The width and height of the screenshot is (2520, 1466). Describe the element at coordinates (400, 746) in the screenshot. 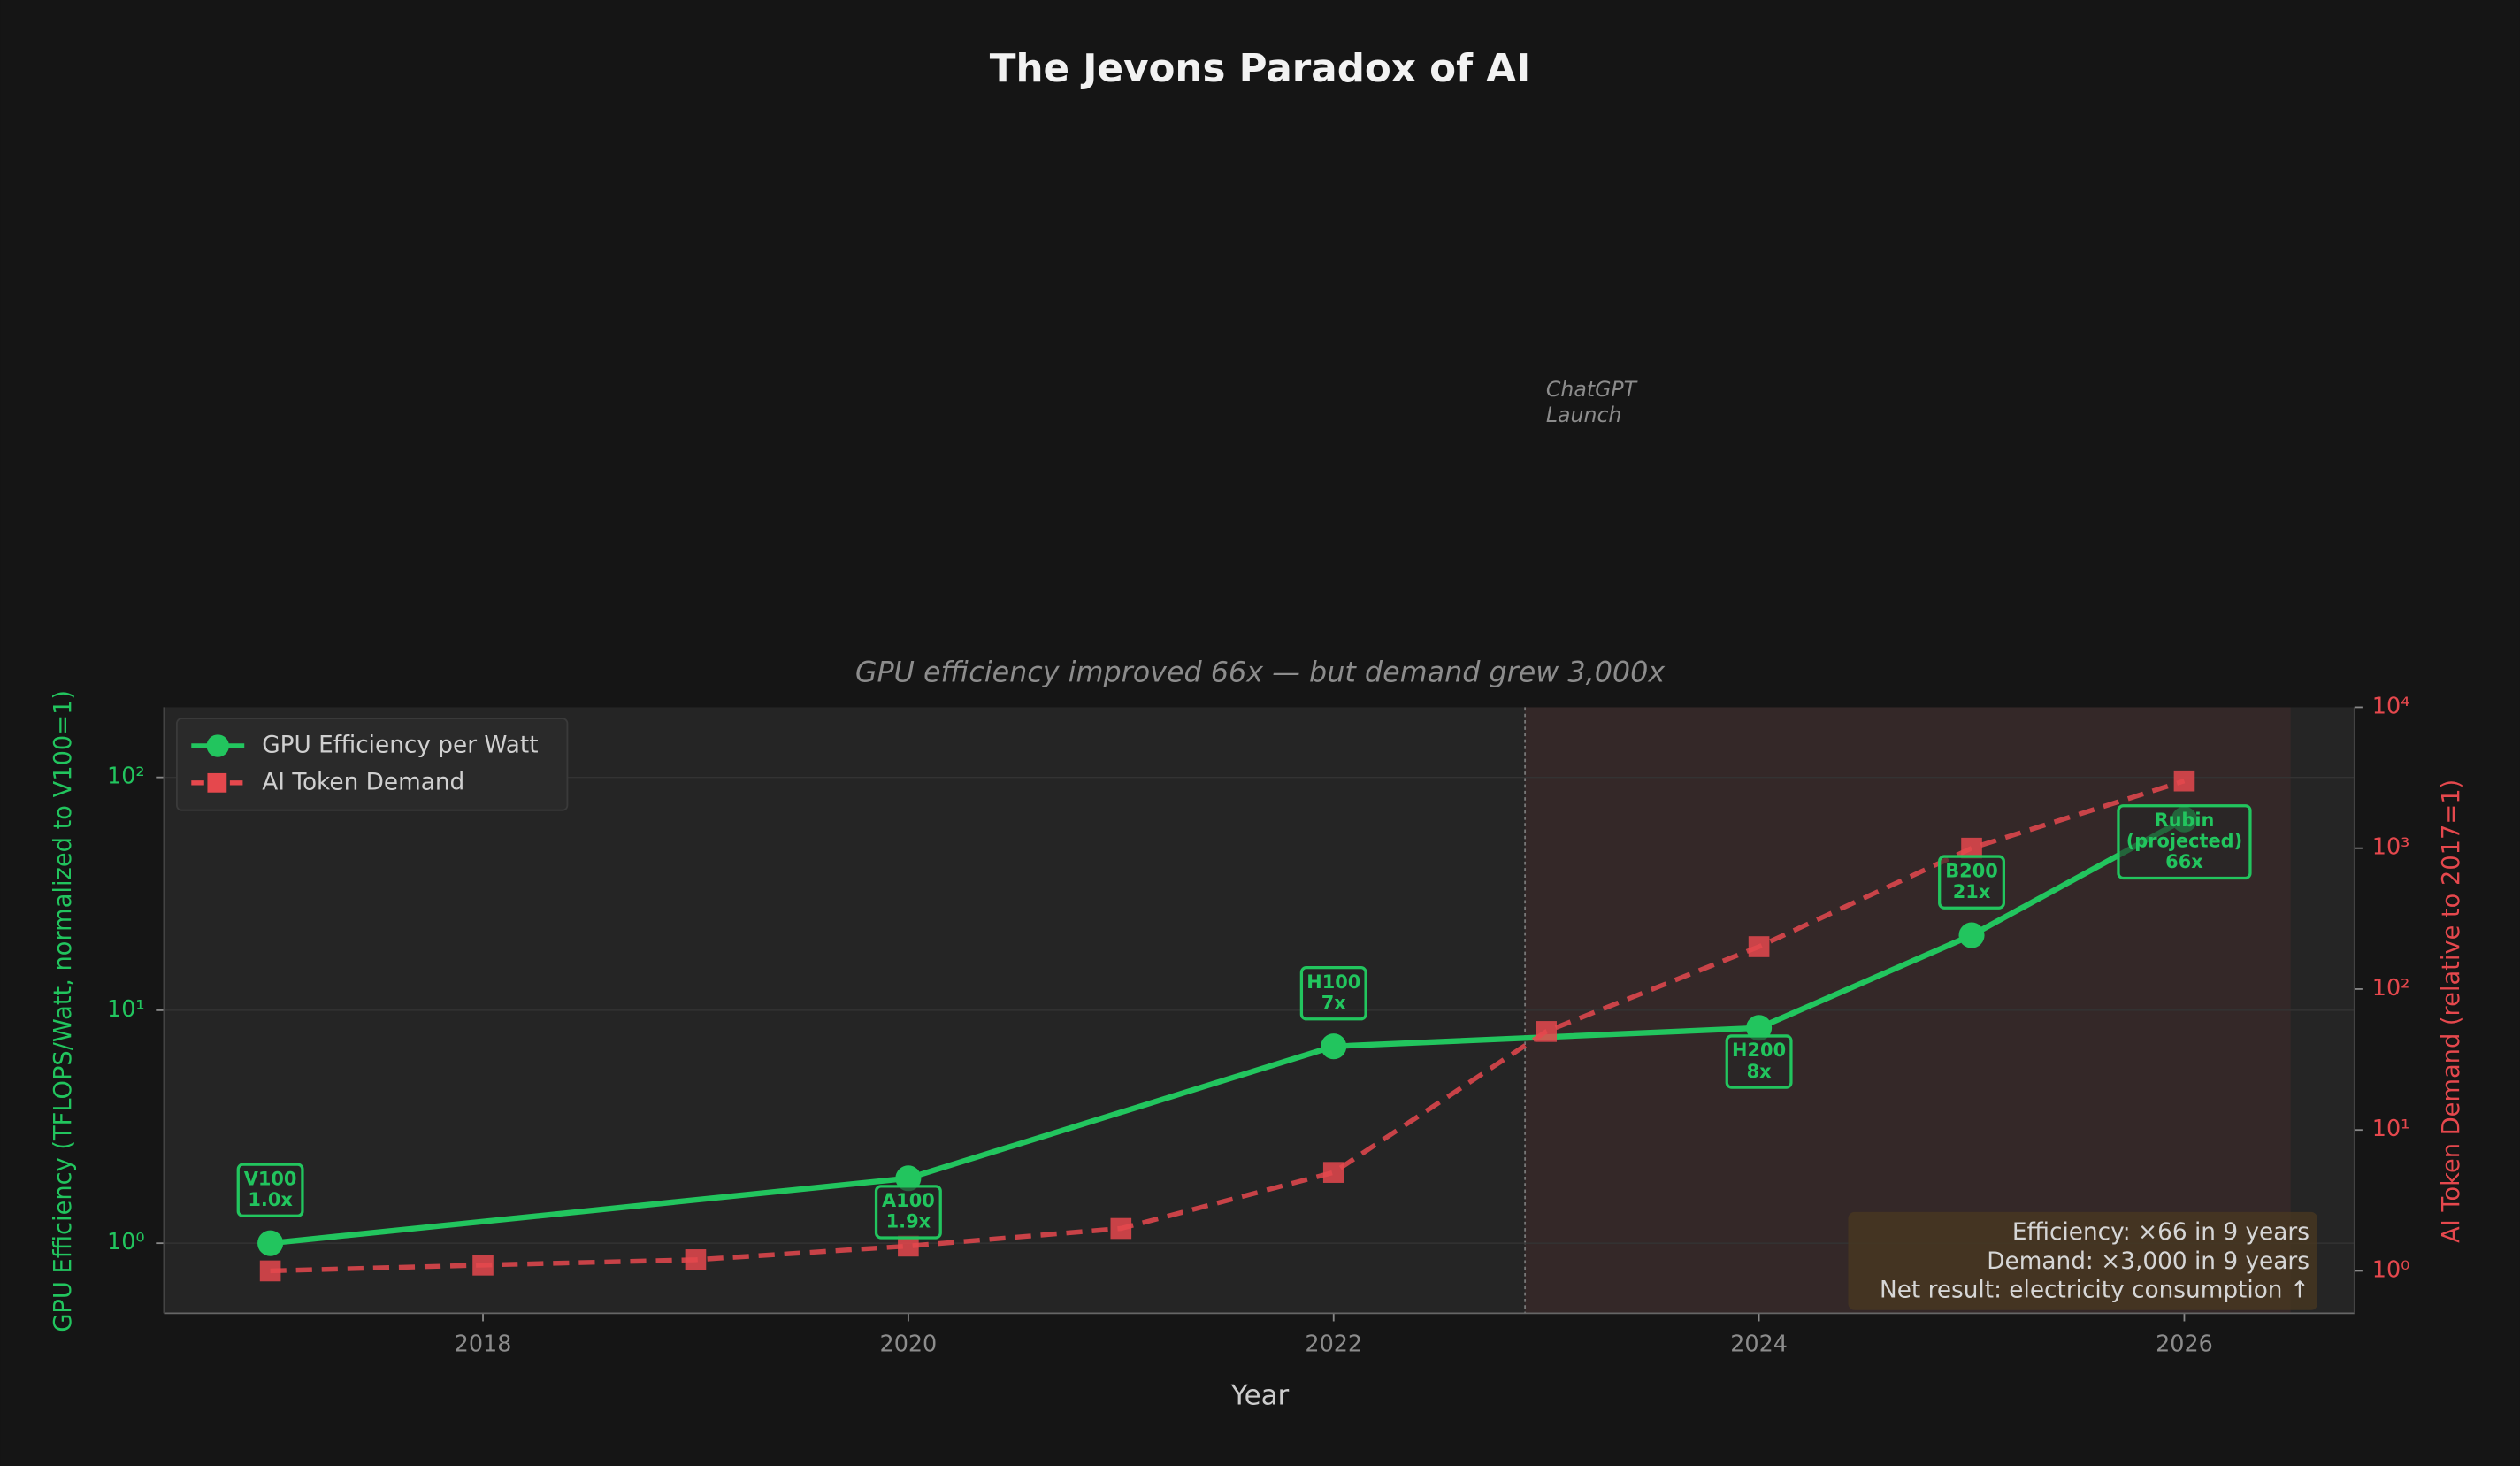

I see `legend-label: GPU Efficiency per Watt` at that location.